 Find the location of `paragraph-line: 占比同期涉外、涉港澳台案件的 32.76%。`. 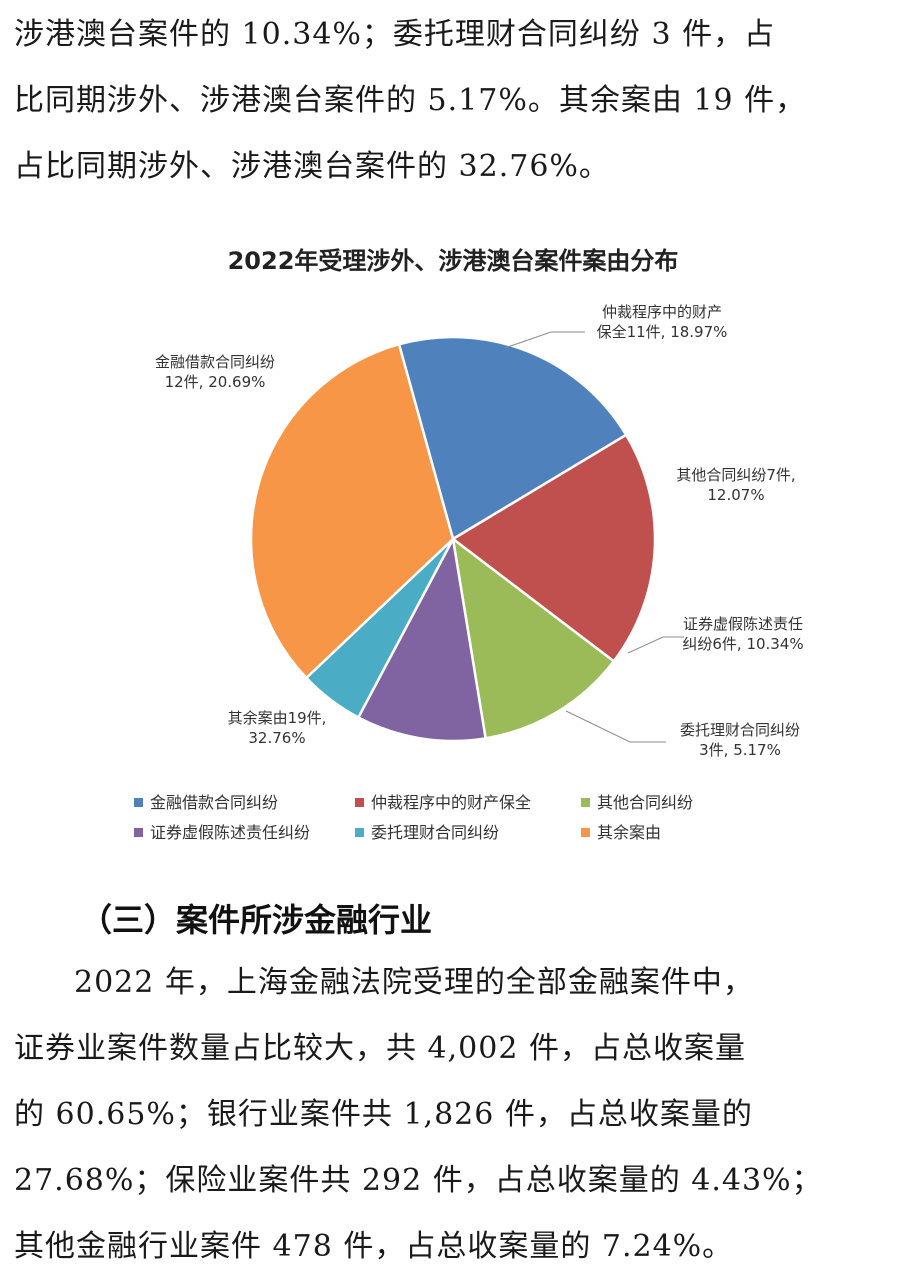

paragraph-line: 占比同期涉外、涉港澳台案件的 32.76%。 is located at coordinates (312, 166).